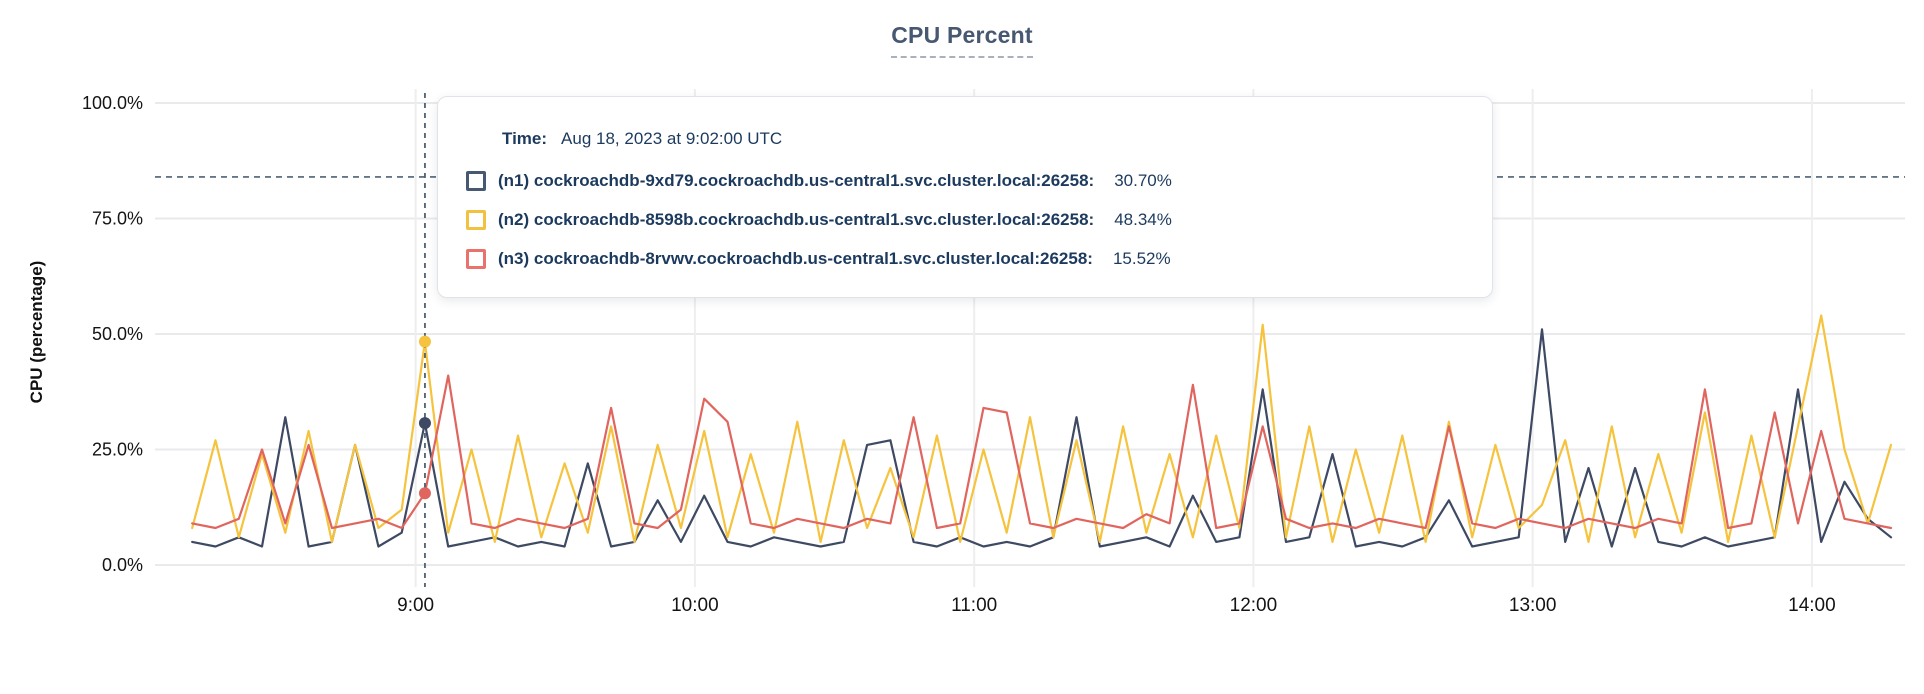 Image resolution: width=1924 pixels, height=694 pixels. I want to click on y-tick-label: 75.0%, so click(117, 219).